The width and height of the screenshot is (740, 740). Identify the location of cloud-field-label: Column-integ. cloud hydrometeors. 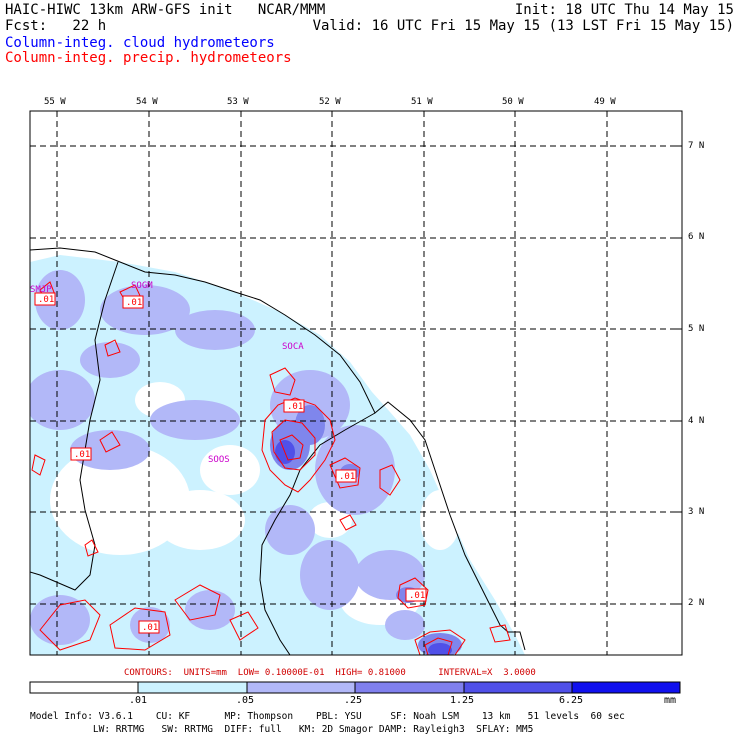
(140, 43).